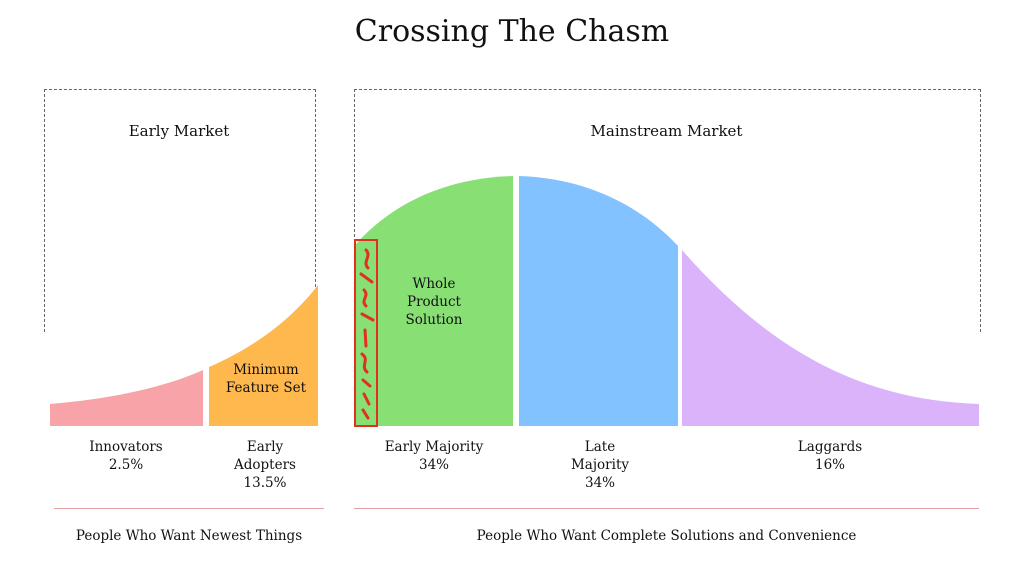 The image size is (1024, 576). I want to click on early-adopters-label: Early Adopters 13.5%, so click(265, 465).